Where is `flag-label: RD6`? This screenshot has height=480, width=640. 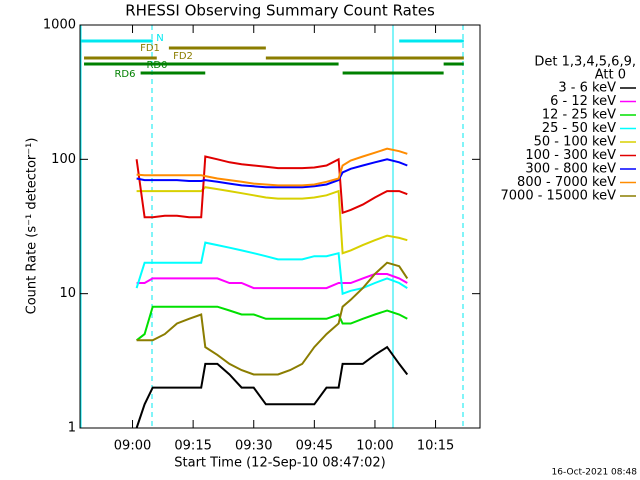
flag-label: RD6 is located at coordinates (124, 74).